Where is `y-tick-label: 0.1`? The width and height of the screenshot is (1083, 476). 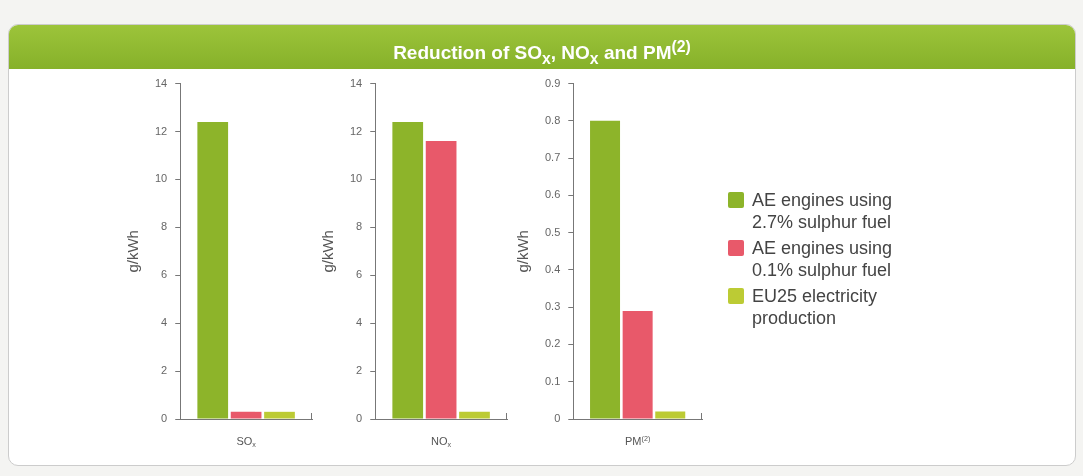
y-tick-label: 0.1 is located at coordinates (552, 380).